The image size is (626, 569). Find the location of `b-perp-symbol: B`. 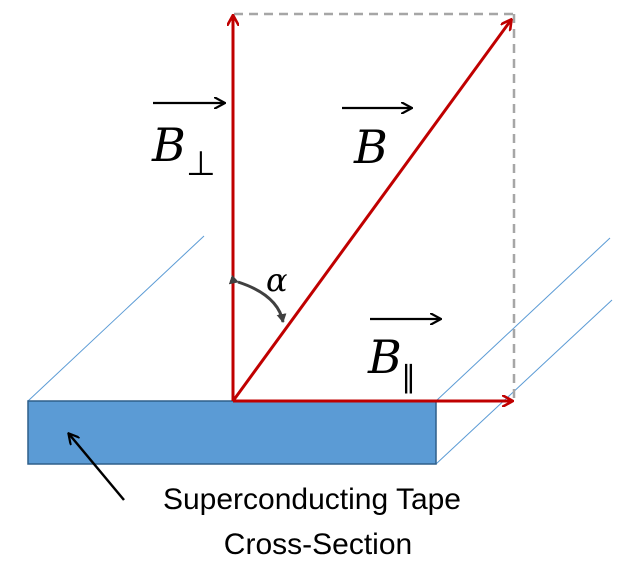

b-perp-symbol: B is located at coordinates (168, 145).